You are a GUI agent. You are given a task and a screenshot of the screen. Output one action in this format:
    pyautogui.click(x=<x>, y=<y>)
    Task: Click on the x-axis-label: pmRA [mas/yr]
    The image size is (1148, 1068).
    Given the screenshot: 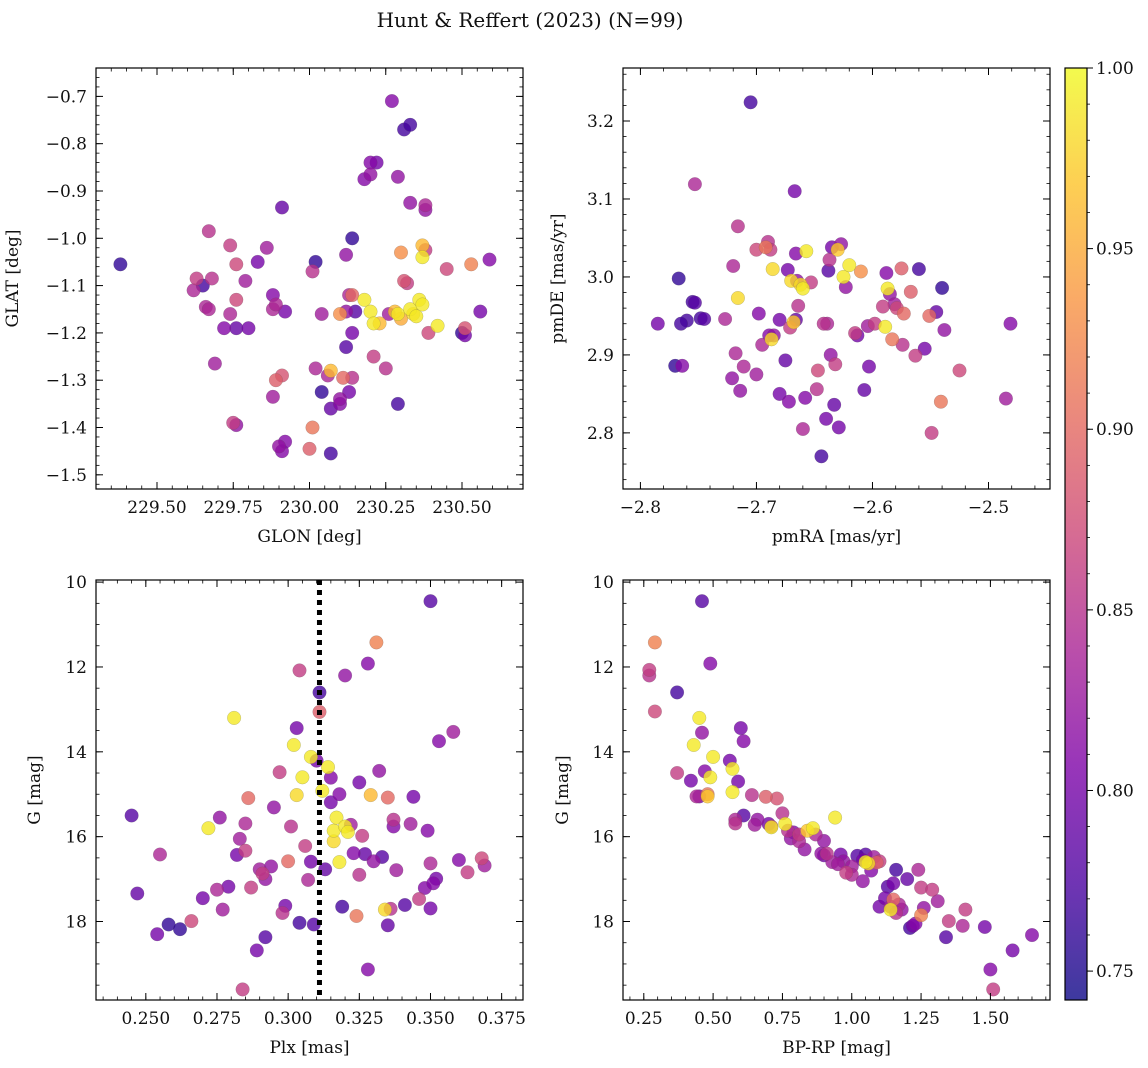 What is the action you would take?
    pyautogui.click(x=836, y=537)
    